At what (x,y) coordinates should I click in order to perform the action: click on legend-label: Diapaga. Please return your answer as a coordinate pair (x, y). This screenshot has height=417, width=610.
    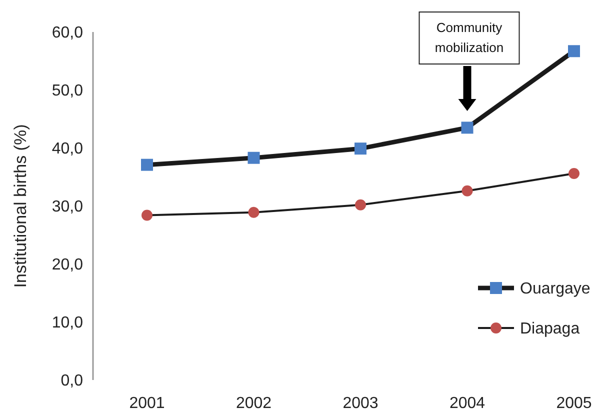
    Looking at the image, I should click on (550, 329).